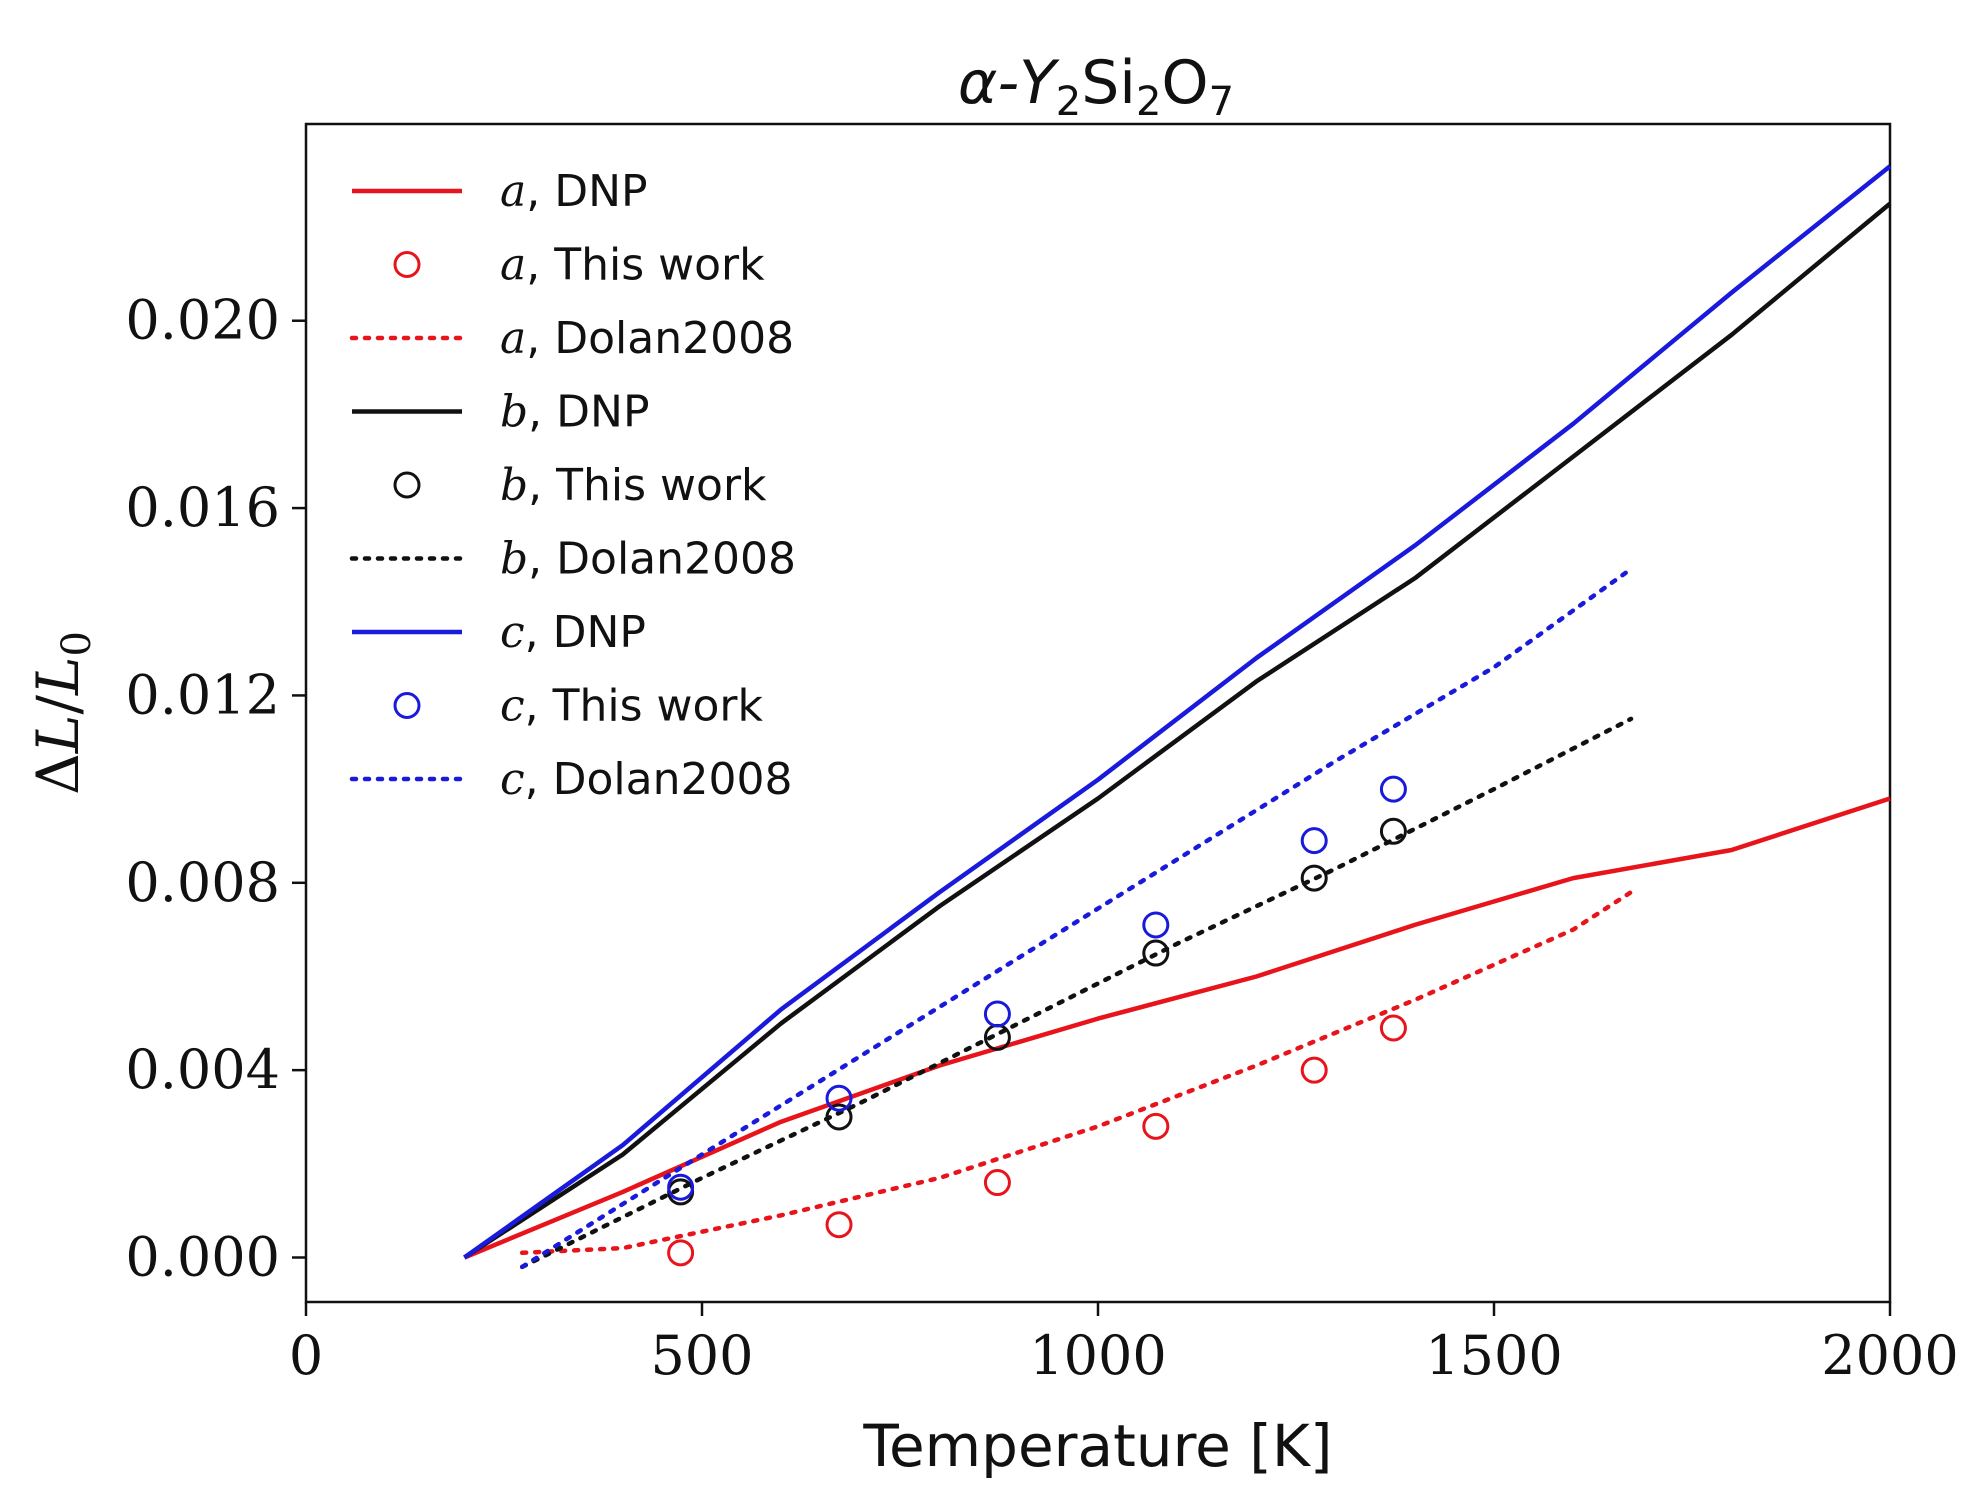 The height and width of the screenshot is (1501, 1972). I want to click on legend-a-dolan-source: , Dolan2008, so click(660, 338).